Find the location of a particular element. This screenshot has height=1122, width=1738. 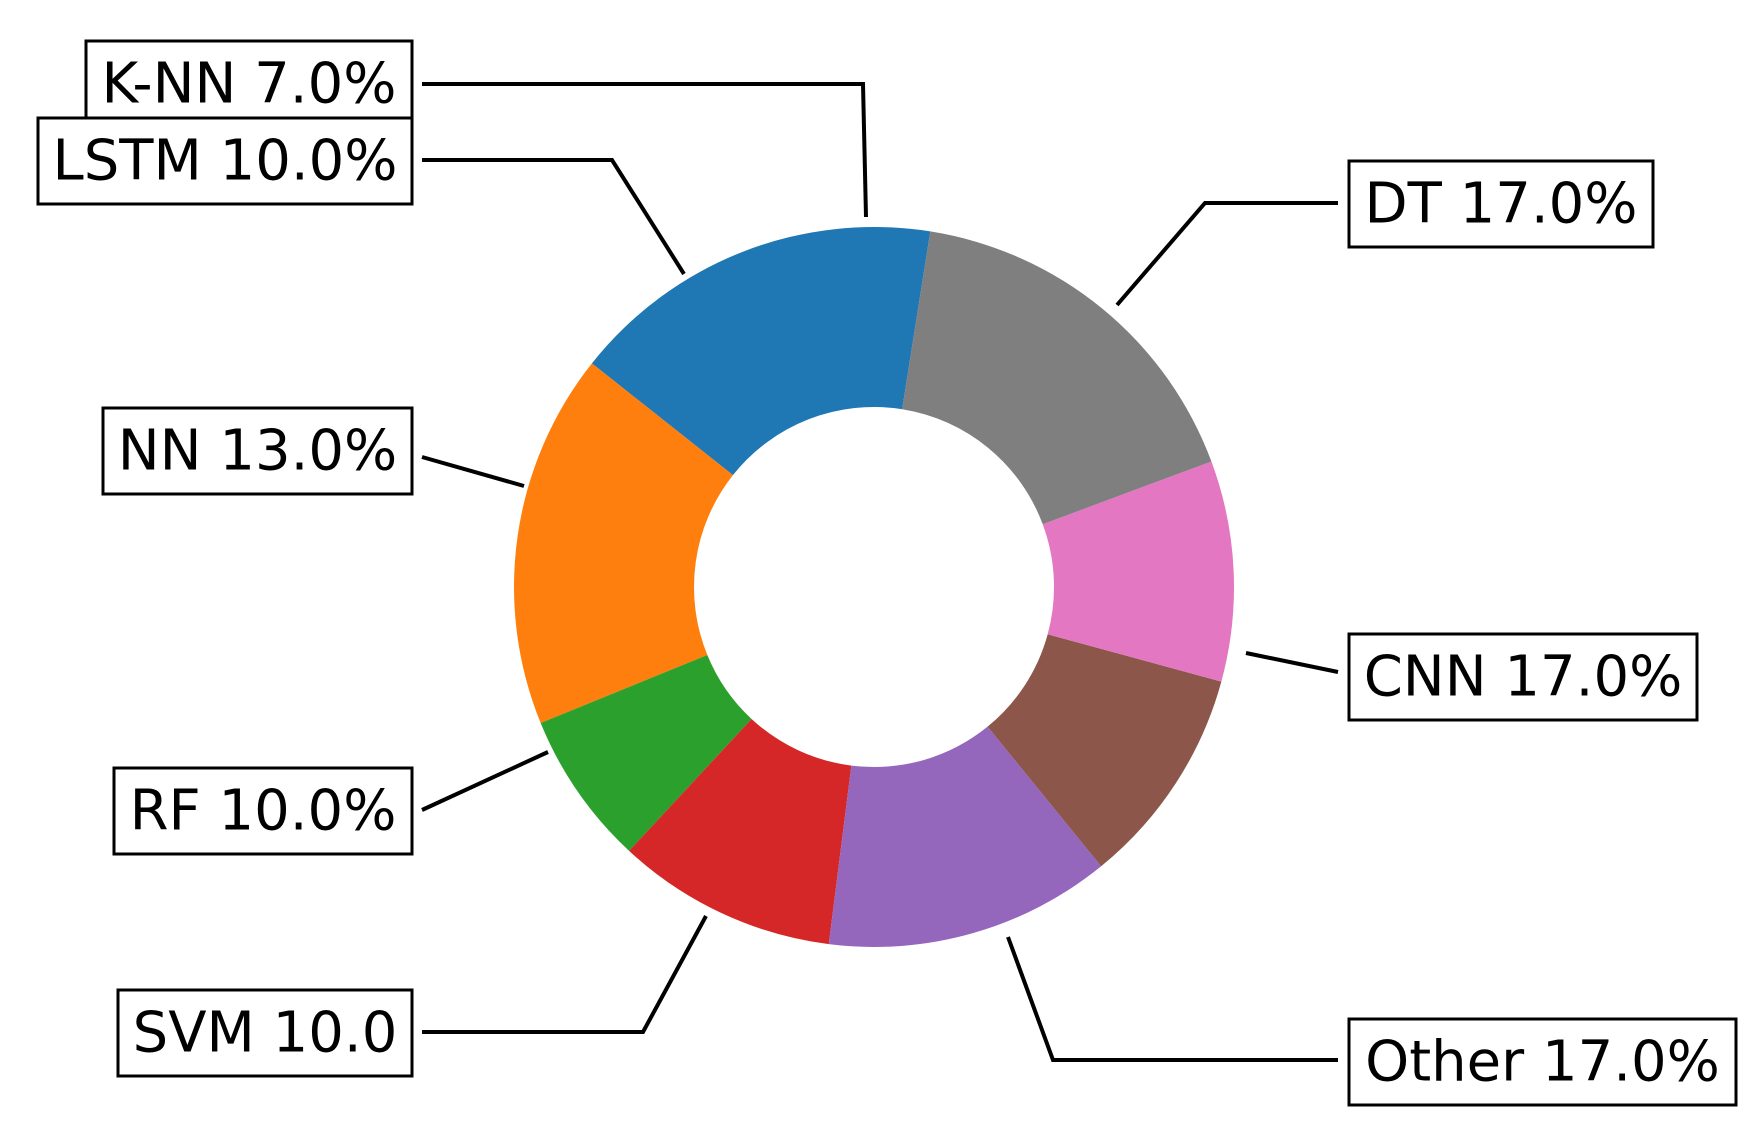

label-cnn: CNN 17.0% is located at coordinates (1523, 677).